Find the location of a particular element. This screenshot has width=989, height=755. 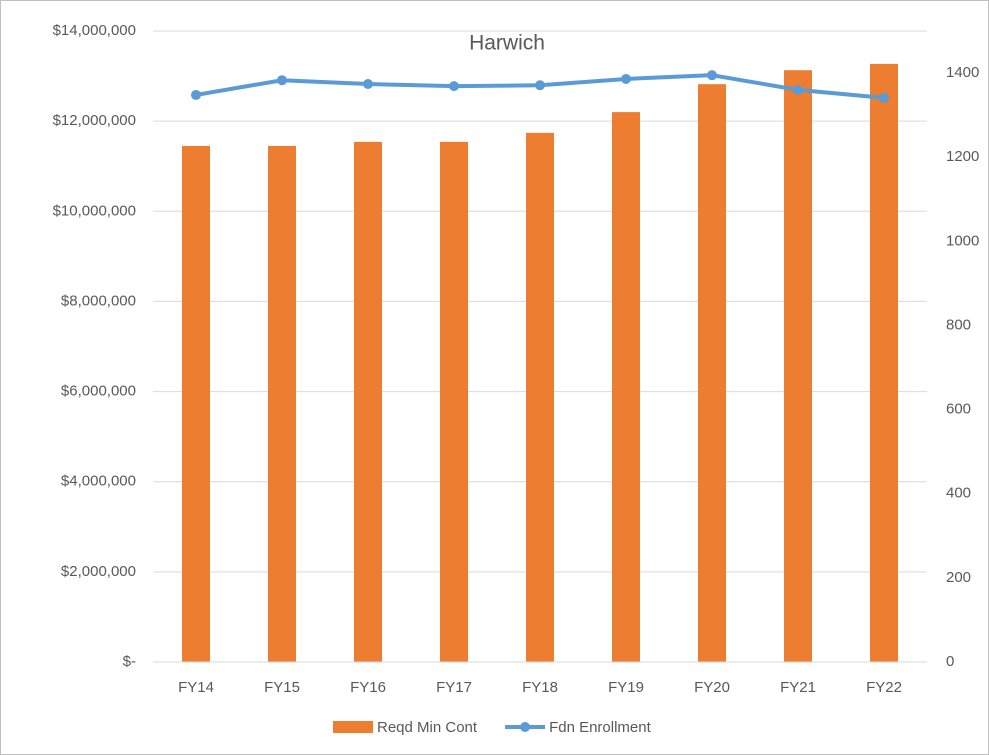

chart-title: Harwich is located at coordinates (507, 43).